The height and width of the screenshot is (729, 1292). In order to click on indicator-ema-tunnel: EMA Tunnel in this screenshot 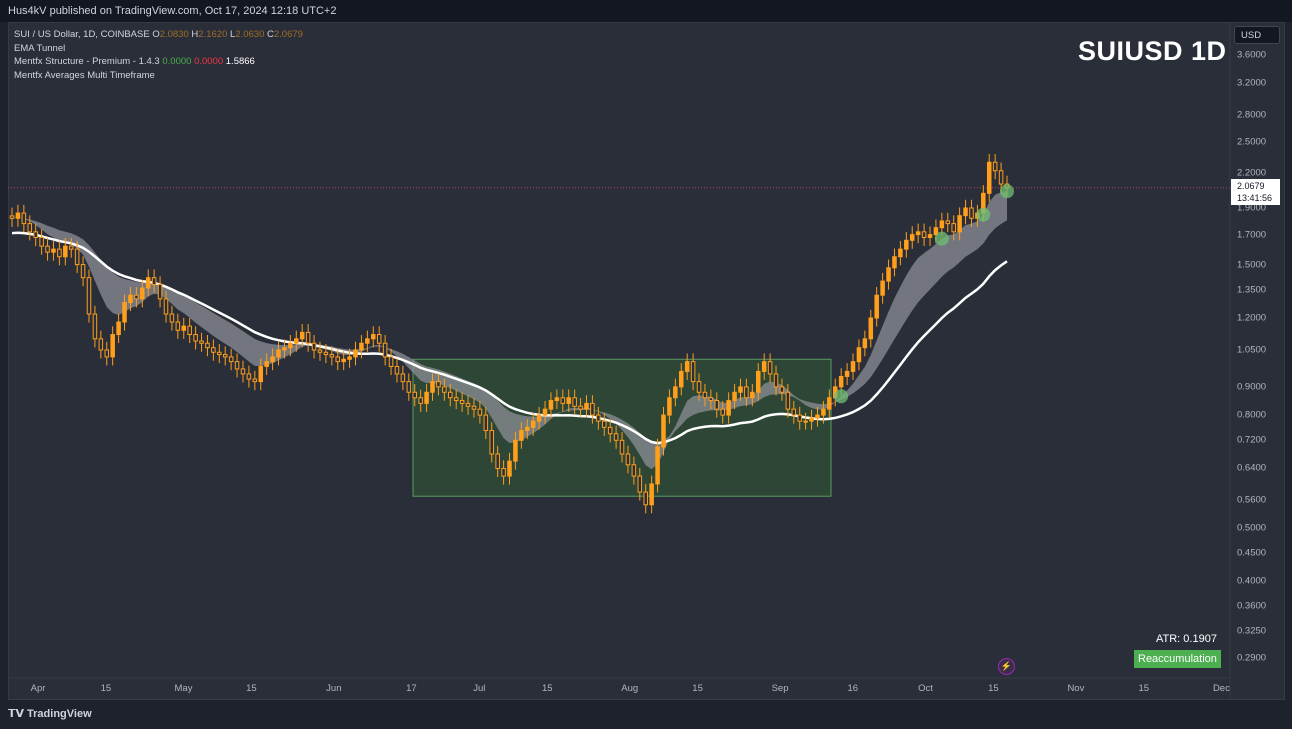, I will do `click(40, 48)`.